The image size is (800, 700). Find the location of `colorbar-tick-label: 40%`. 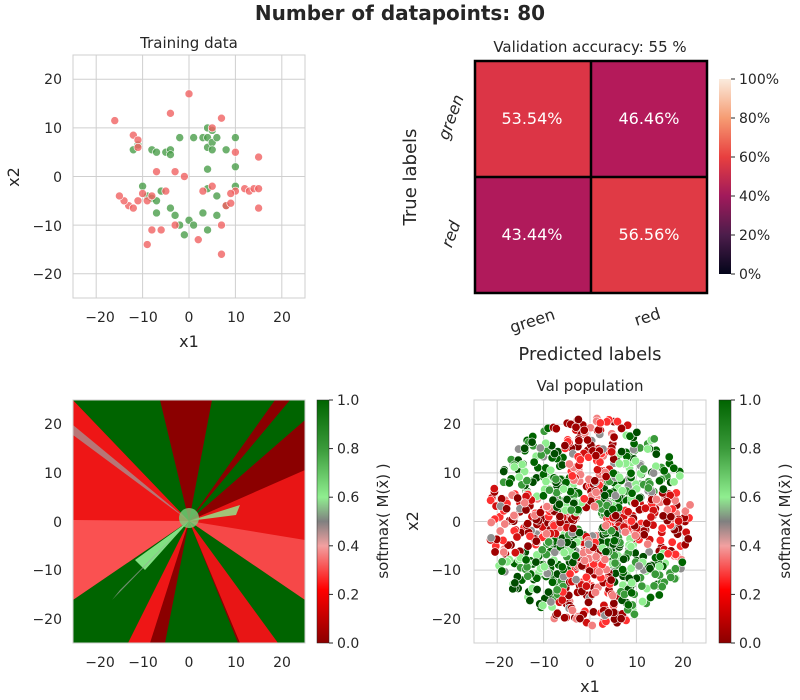

colorbar-tick-label: 40% is located at coordinates (754, 197).